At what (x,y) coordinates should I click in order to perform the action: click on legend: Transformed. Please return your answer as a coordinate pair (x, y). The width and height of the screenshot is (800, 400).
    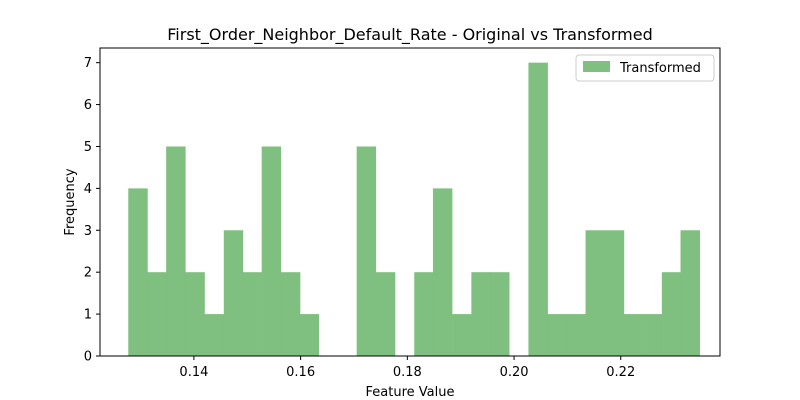
    Looking at the image, I should click on (645, 68).